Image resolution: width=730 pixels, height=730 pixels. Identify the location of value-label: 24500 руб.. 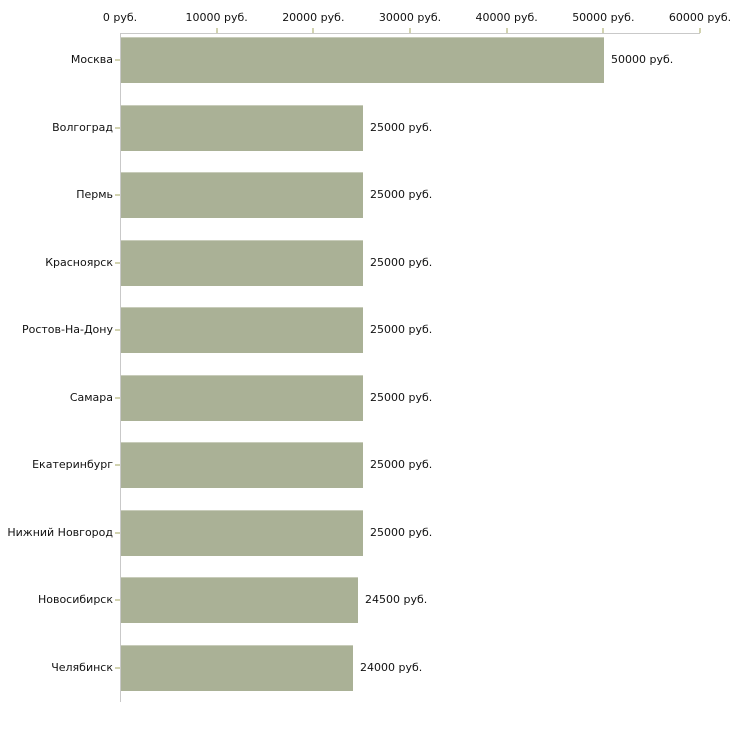
(396, 599).